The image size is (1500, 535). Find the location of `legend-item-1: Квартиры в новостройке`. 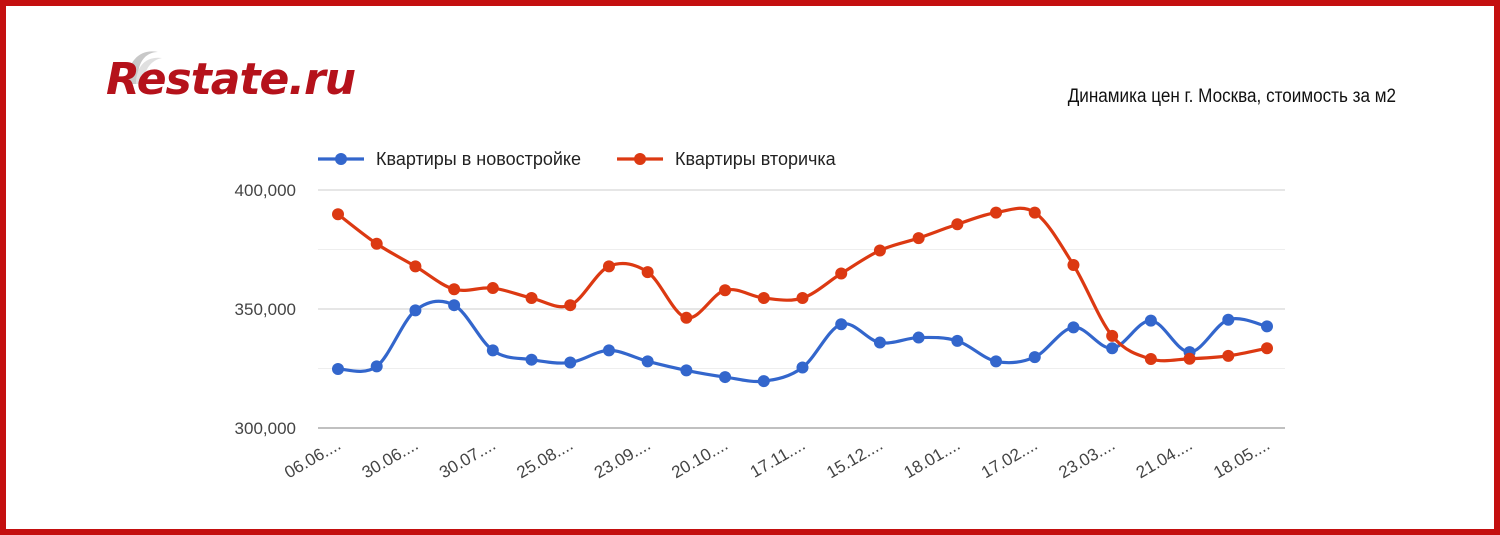

legend-item-1: Квартиры в новостройке is located at coordinates (449, 159).